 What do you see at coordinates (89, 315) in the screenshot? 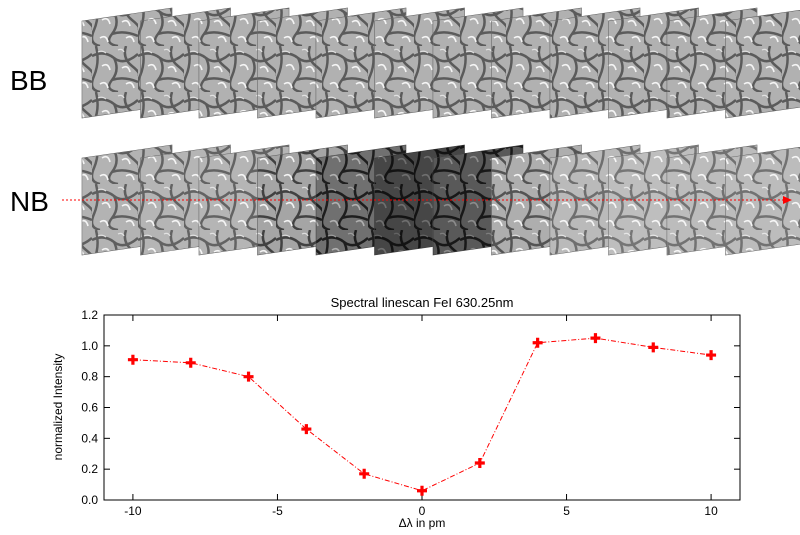
I see `y-tick-label: 1.2` at bounding box center [89, 315].